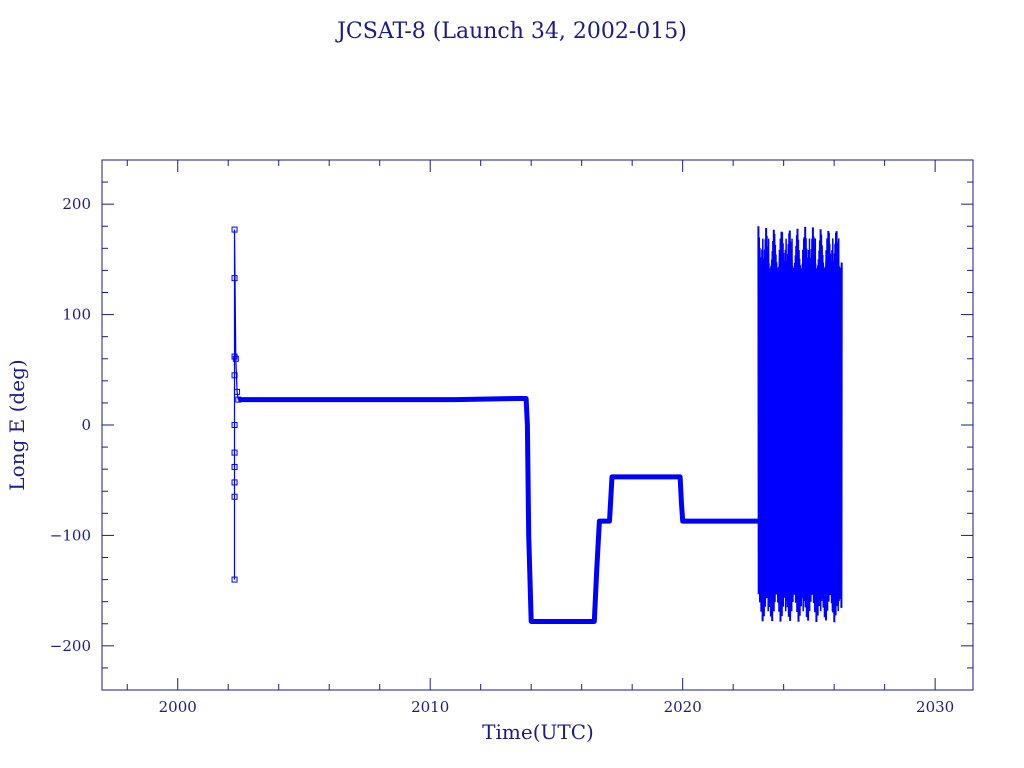 The height and width of the screenshot is (768, 1024). What do you see at coordinates (538, 732) in the screenshot?
I see `x-axis-label: Time(UTC)` at bounding box center [538, 732].